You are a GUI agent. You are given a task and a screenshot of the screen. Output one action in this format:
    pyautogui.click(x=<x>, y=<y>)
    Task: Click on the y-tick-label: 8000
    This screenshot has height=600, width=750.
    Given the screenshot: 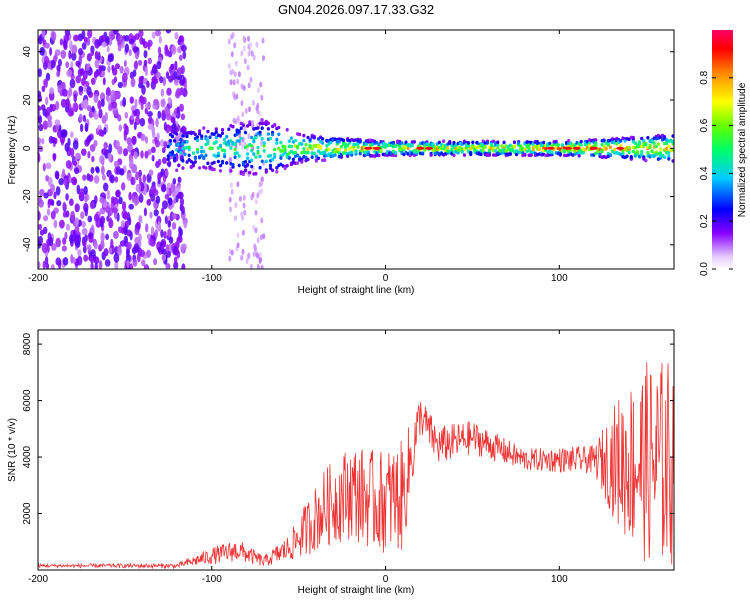 What is the action you would take?
    pyautogui.click(x=27, y=344)
    